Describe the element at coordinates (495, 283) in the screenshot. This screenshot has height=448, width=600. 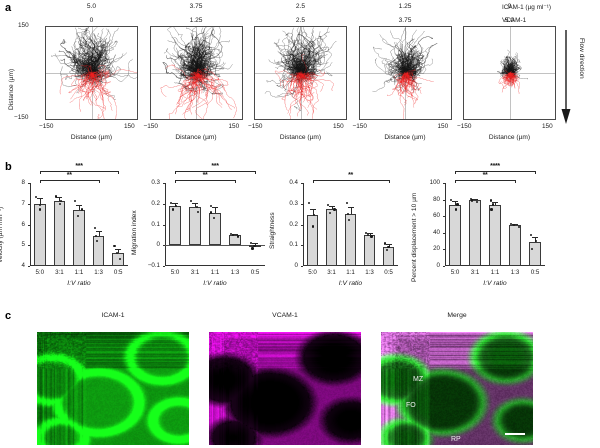
I see `xlabel-percent-displacement: I:V ratio` at that location.